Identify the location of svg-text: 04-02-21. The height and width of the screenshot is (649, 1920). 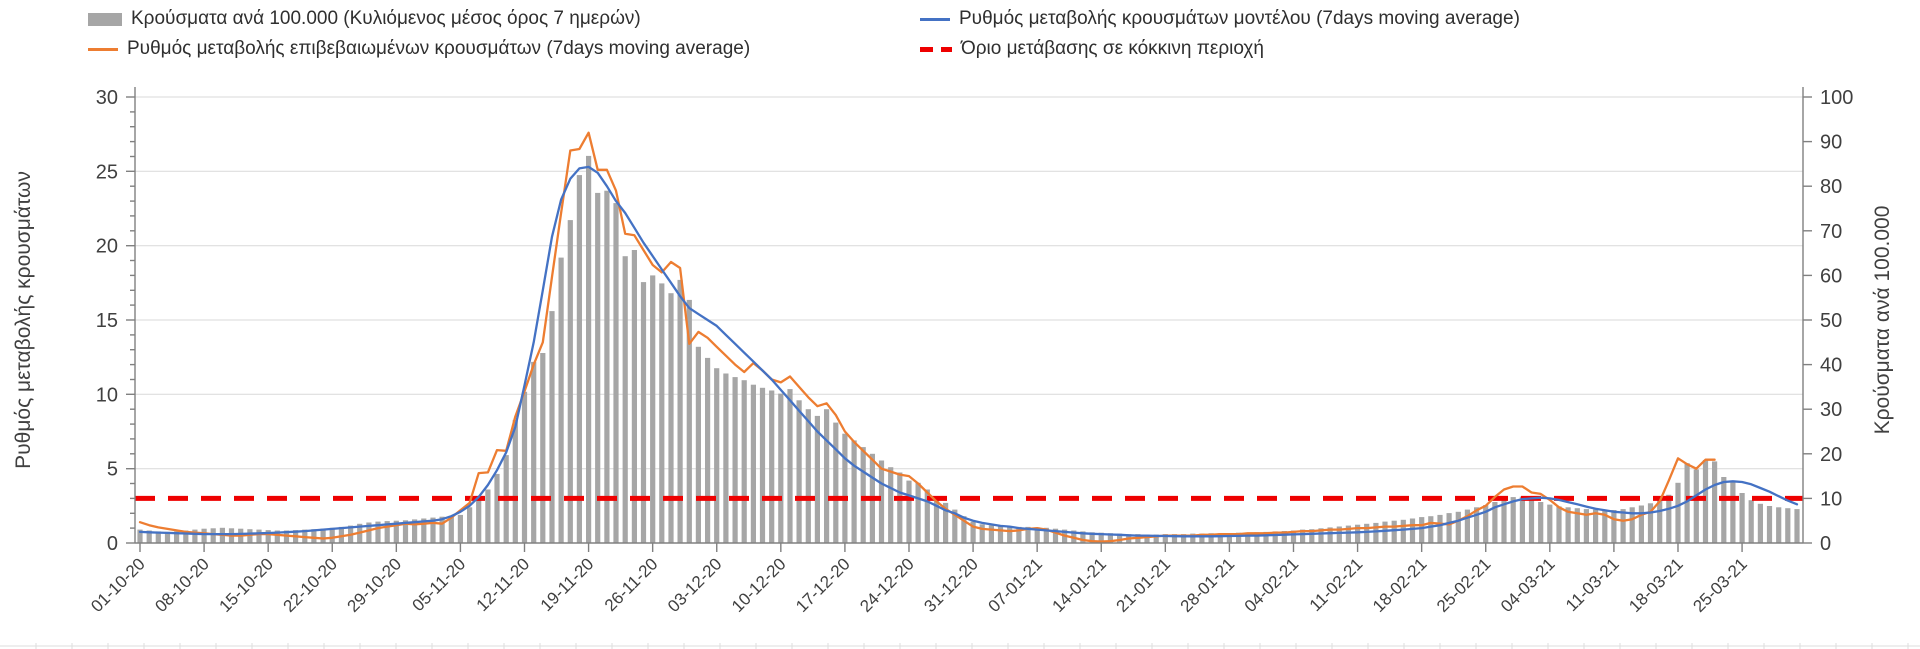
(1272, 585).